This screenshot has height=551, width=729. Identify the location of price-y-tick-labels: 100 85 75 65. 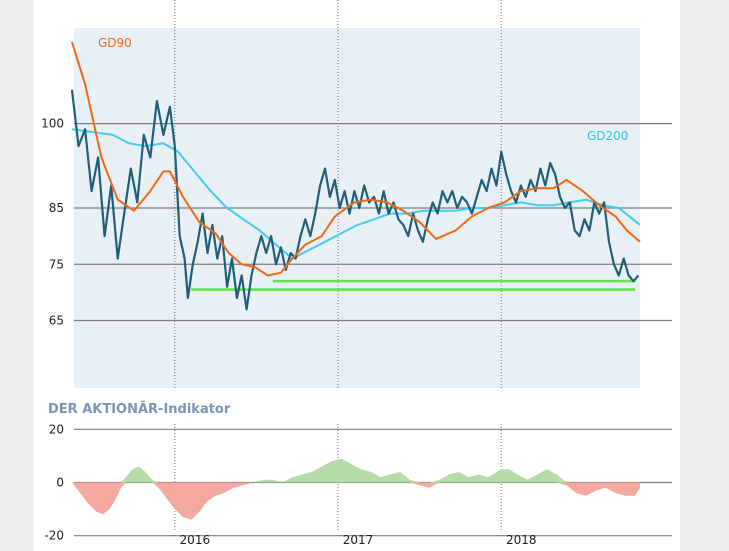
(52, 222).